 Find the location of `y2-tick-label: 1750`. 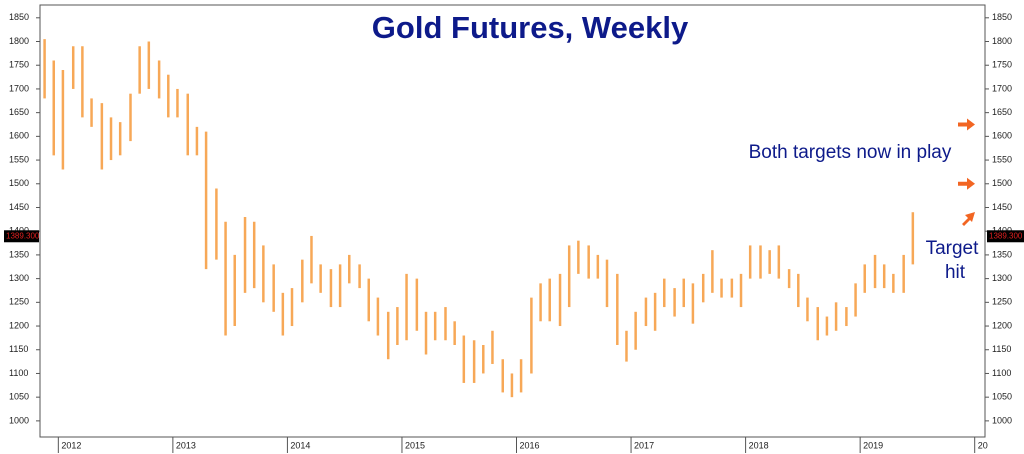

y2-tick-label: 1750 is located at coordinates (1002, 65).